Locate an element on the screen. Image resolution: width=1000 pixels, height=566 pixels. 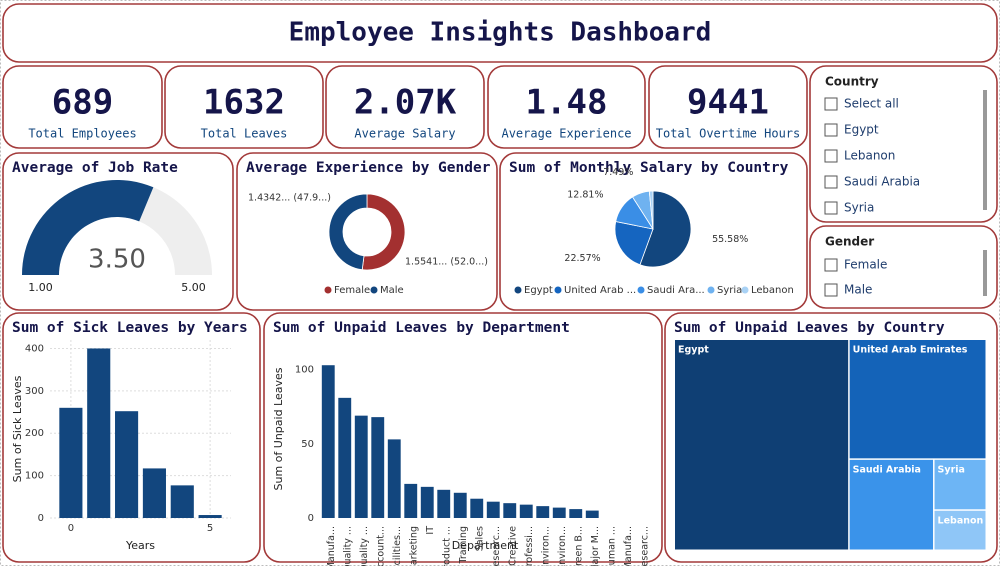
legend-label: Male is located at coordinates (392, 290).